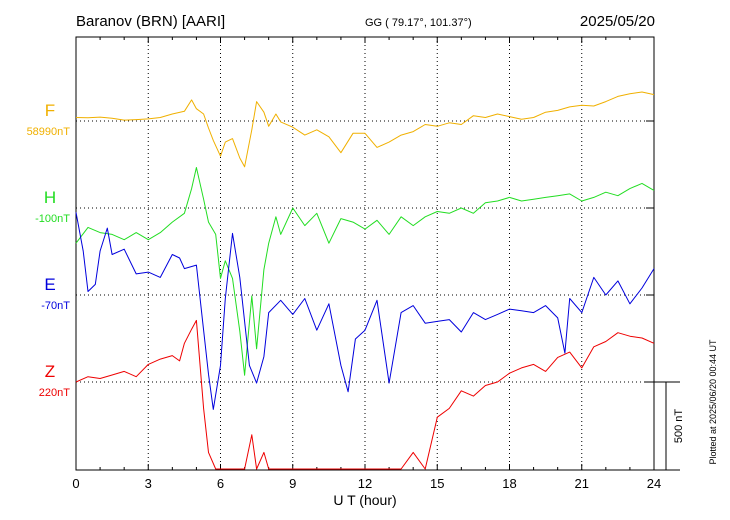  What do you see at coordinates (364, 500) in the screenshot?
I see `x-axis-label: U T (hour)` at bounding box center [364, 500].